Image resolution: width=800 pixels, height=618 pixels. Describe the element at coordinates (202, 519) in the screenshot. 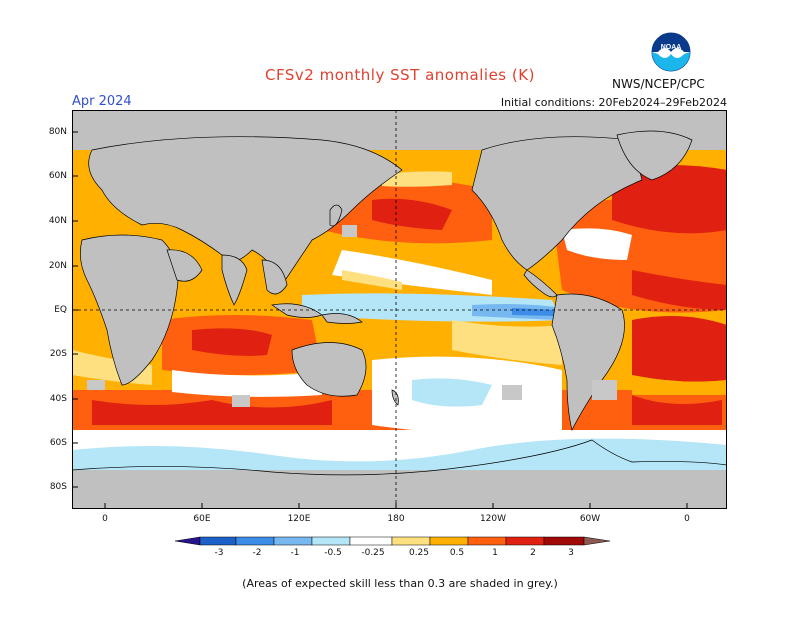

I see `lon-label-60e: 60E` at that location.